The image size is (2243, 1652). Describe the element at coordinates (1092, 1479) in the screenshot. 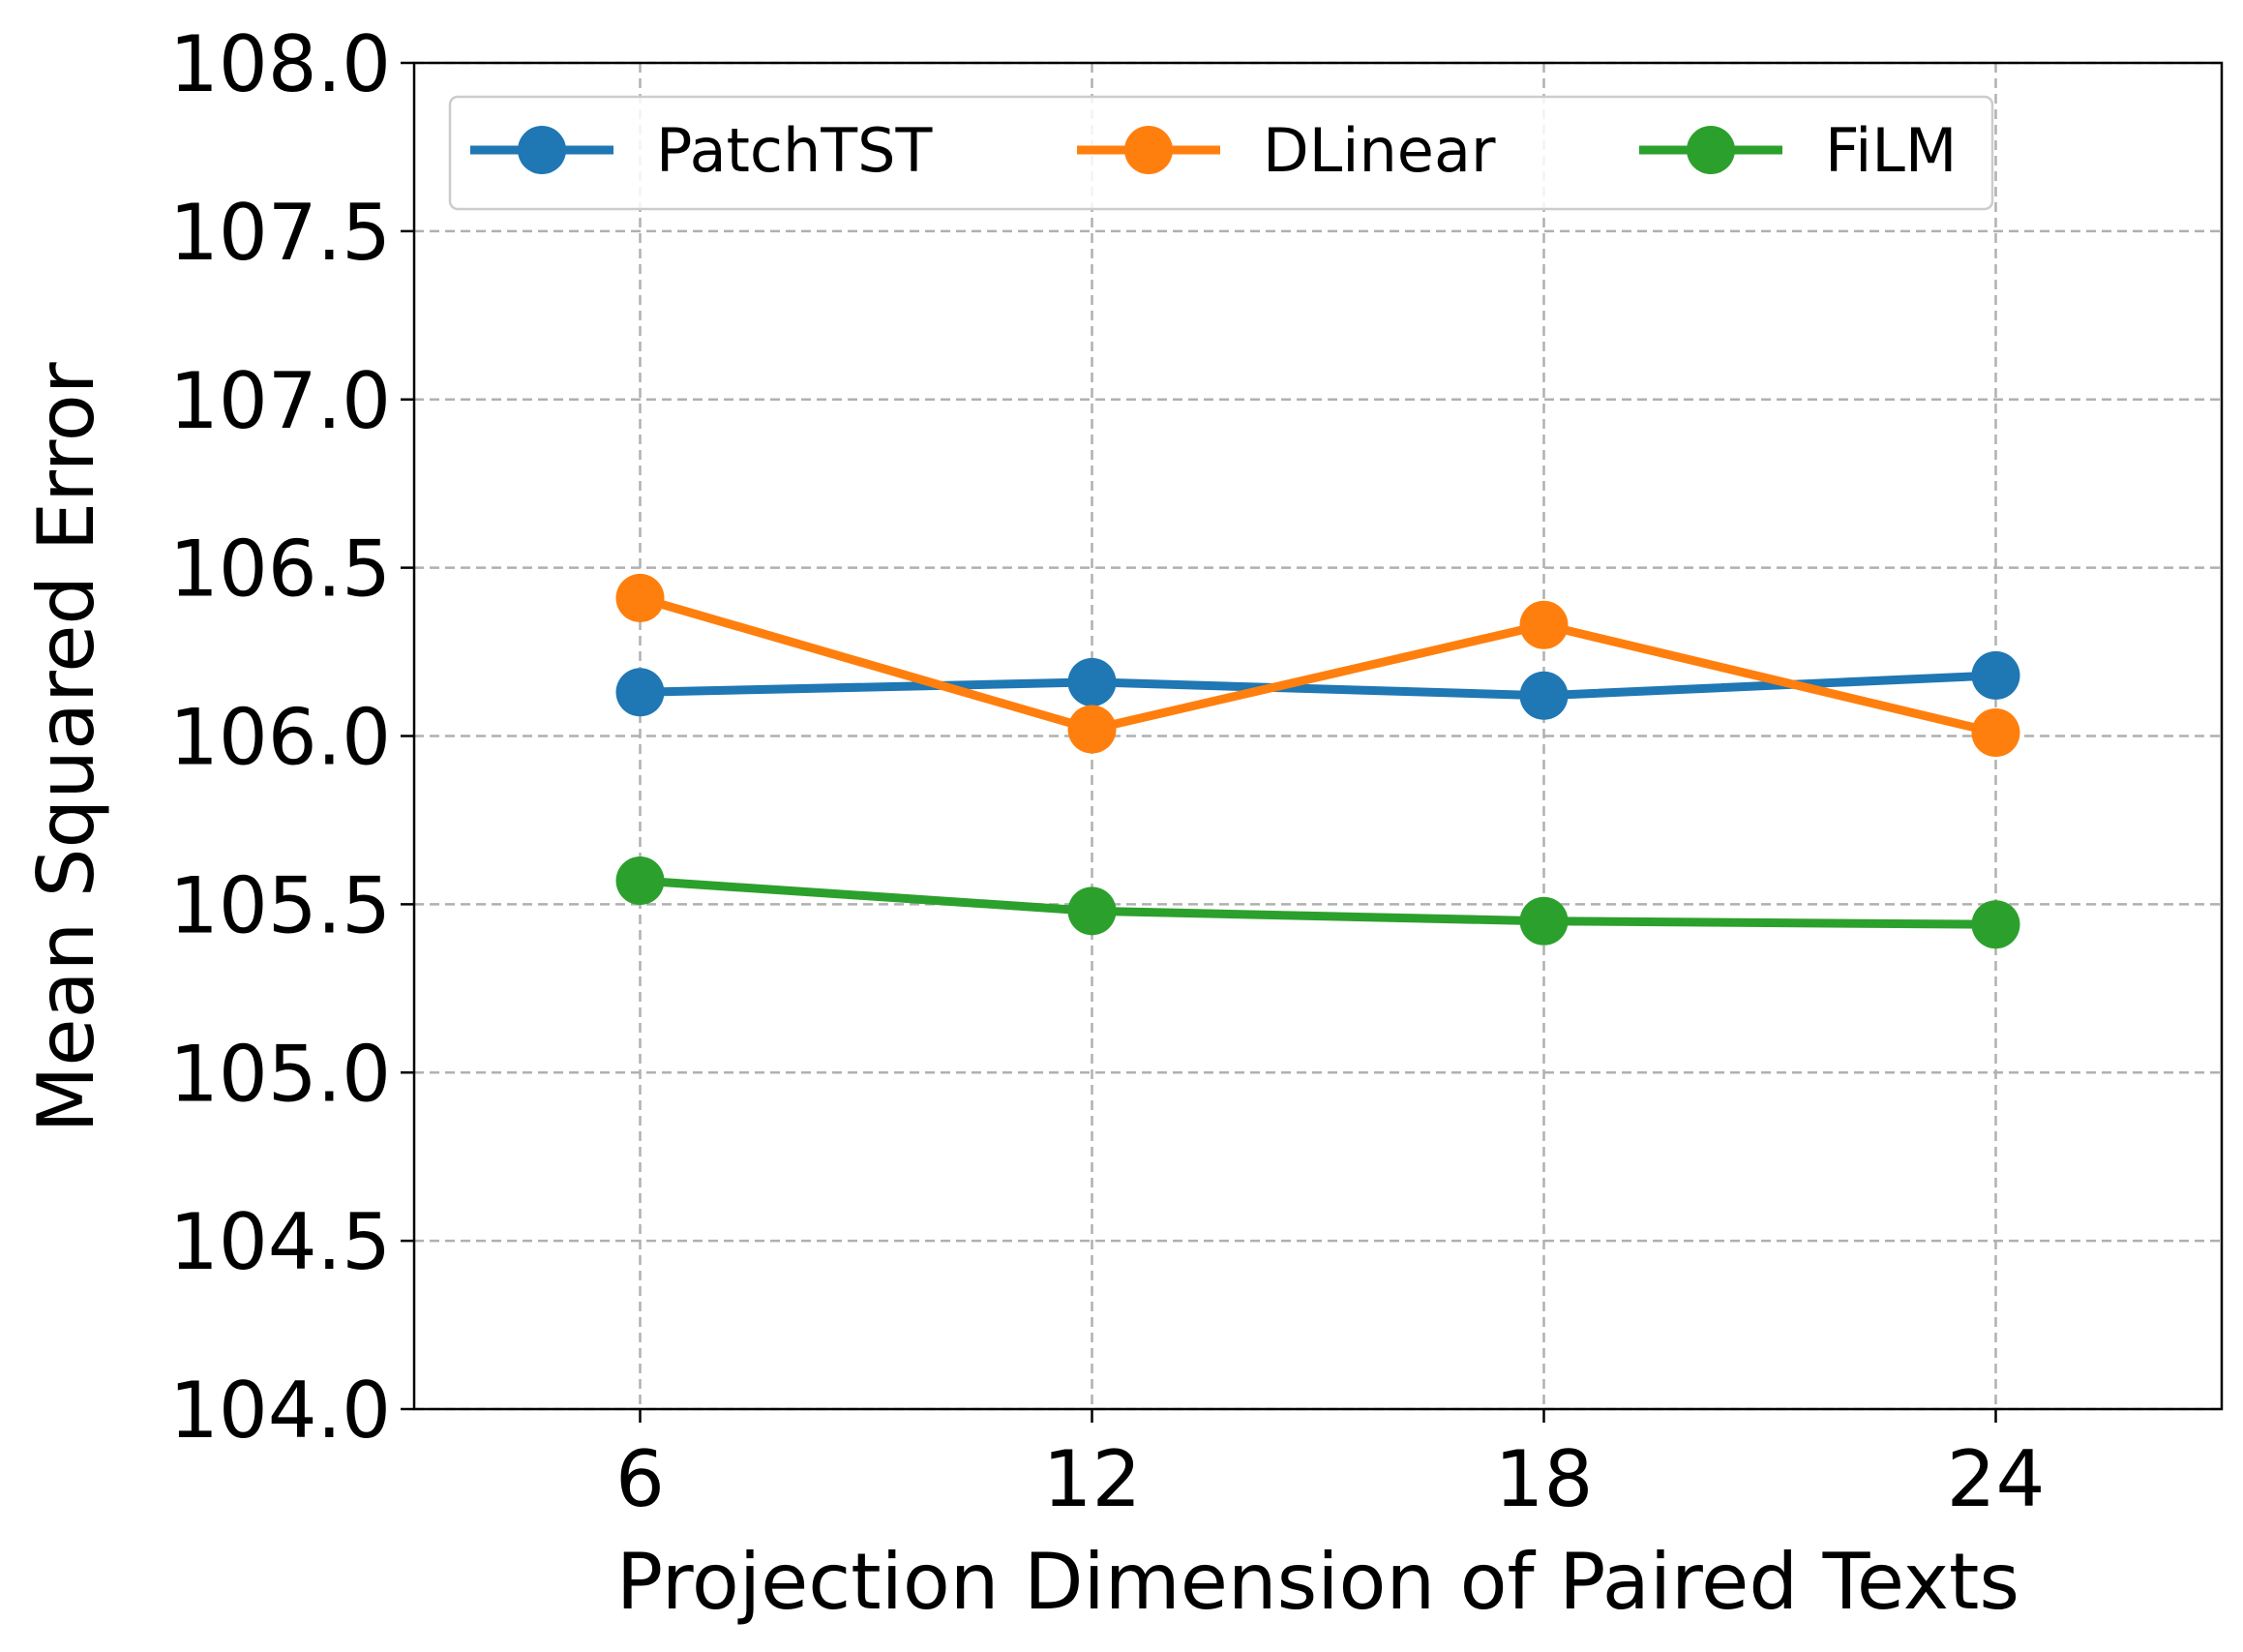

I see `x-tick-label: 12` at that location.